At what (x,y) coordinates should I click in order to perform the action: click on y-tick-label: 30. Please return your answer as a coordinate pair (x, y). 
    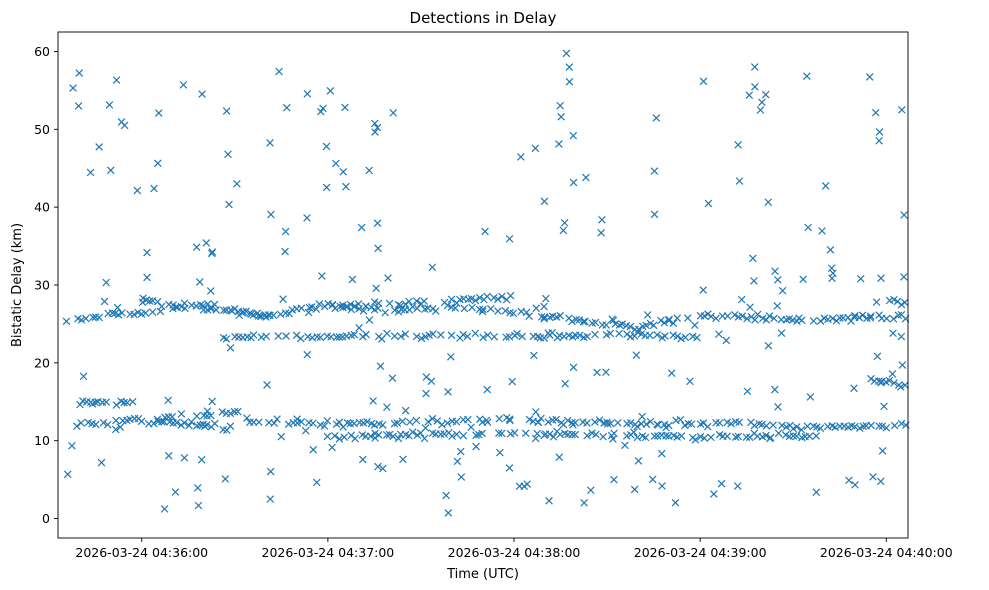
    Looking at the image, I should click on (42, 285).